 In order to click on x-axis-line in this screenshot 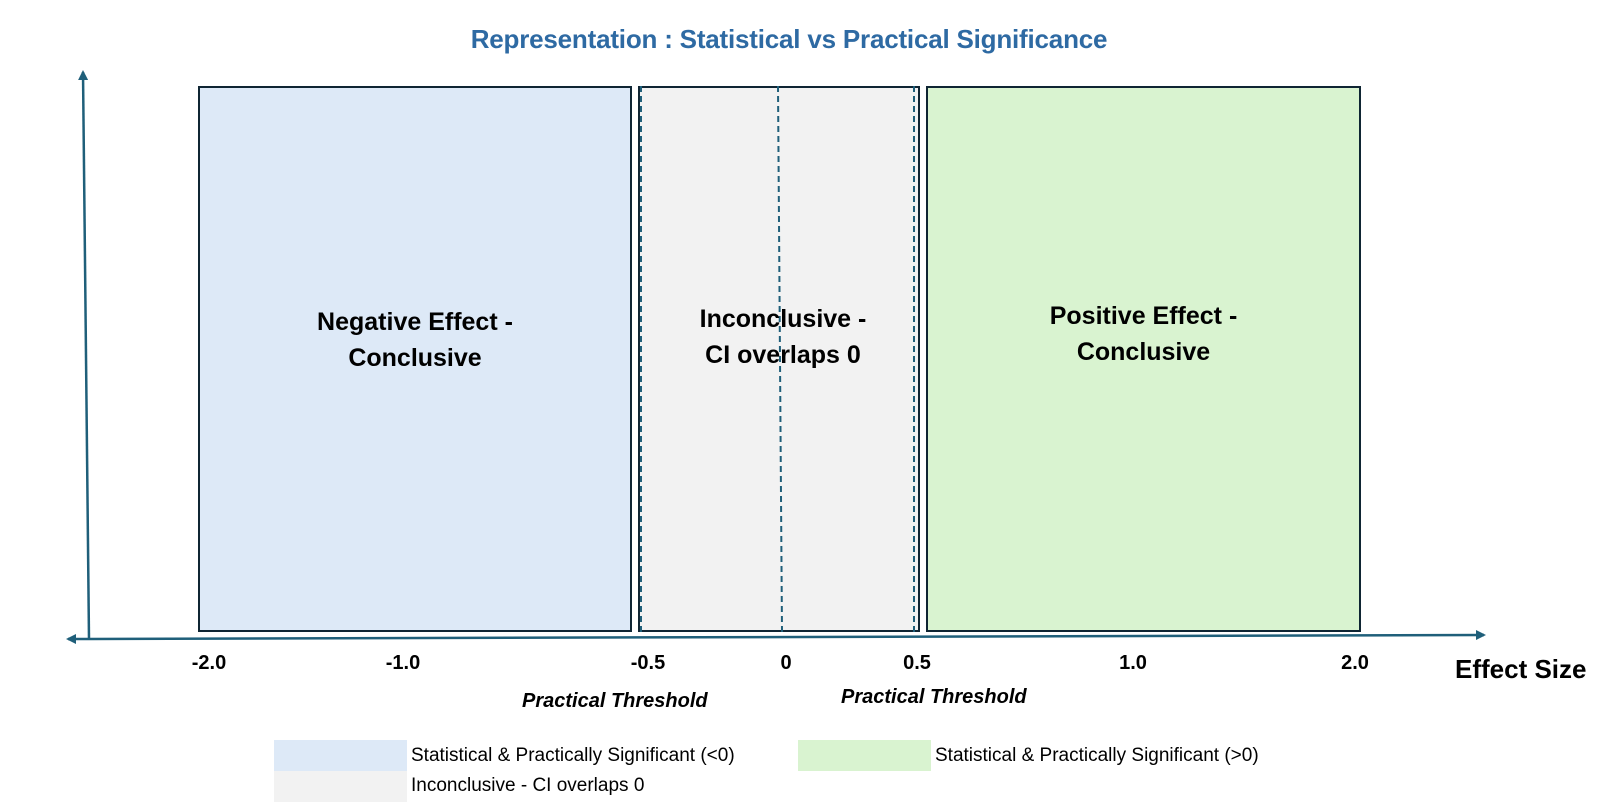, I will do `click(787, 635)`.